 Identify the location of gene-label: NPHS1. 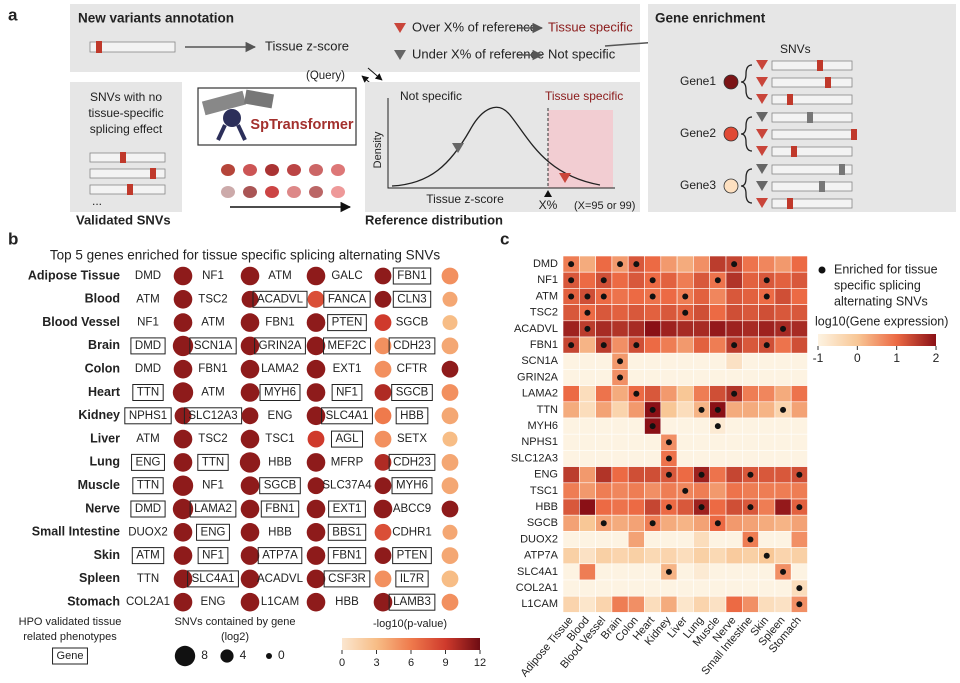
(148, 416).